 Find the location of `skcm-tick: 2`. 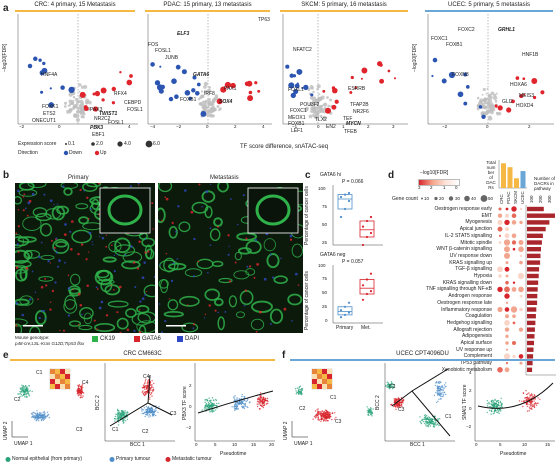

skcm-tick: 2 is located at coordinates (368, 126).